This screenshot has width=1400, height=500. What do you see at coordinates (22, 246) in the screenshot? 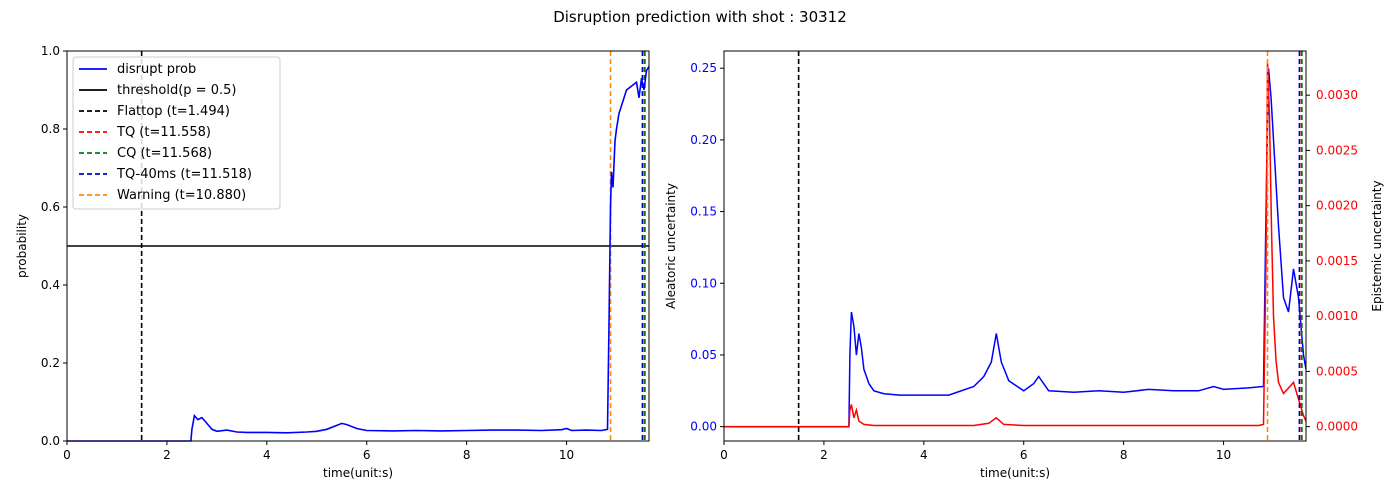
I see `y-axis-label: probability` at bounding box center [22, 246].